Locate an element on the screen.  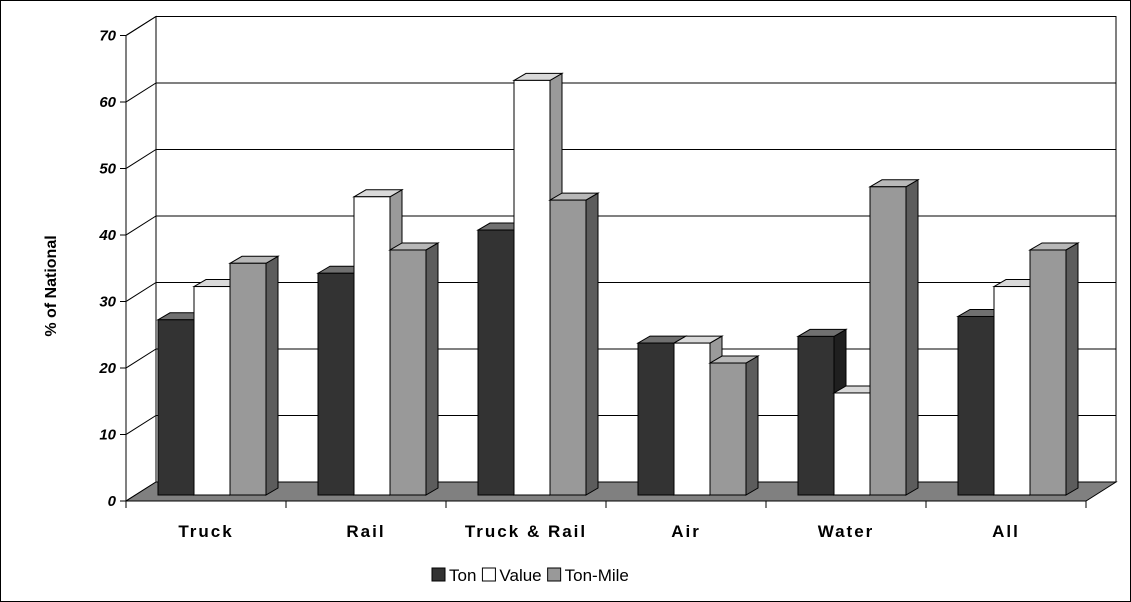
bar-ton-mile-air is located at coordinates (734, 425).